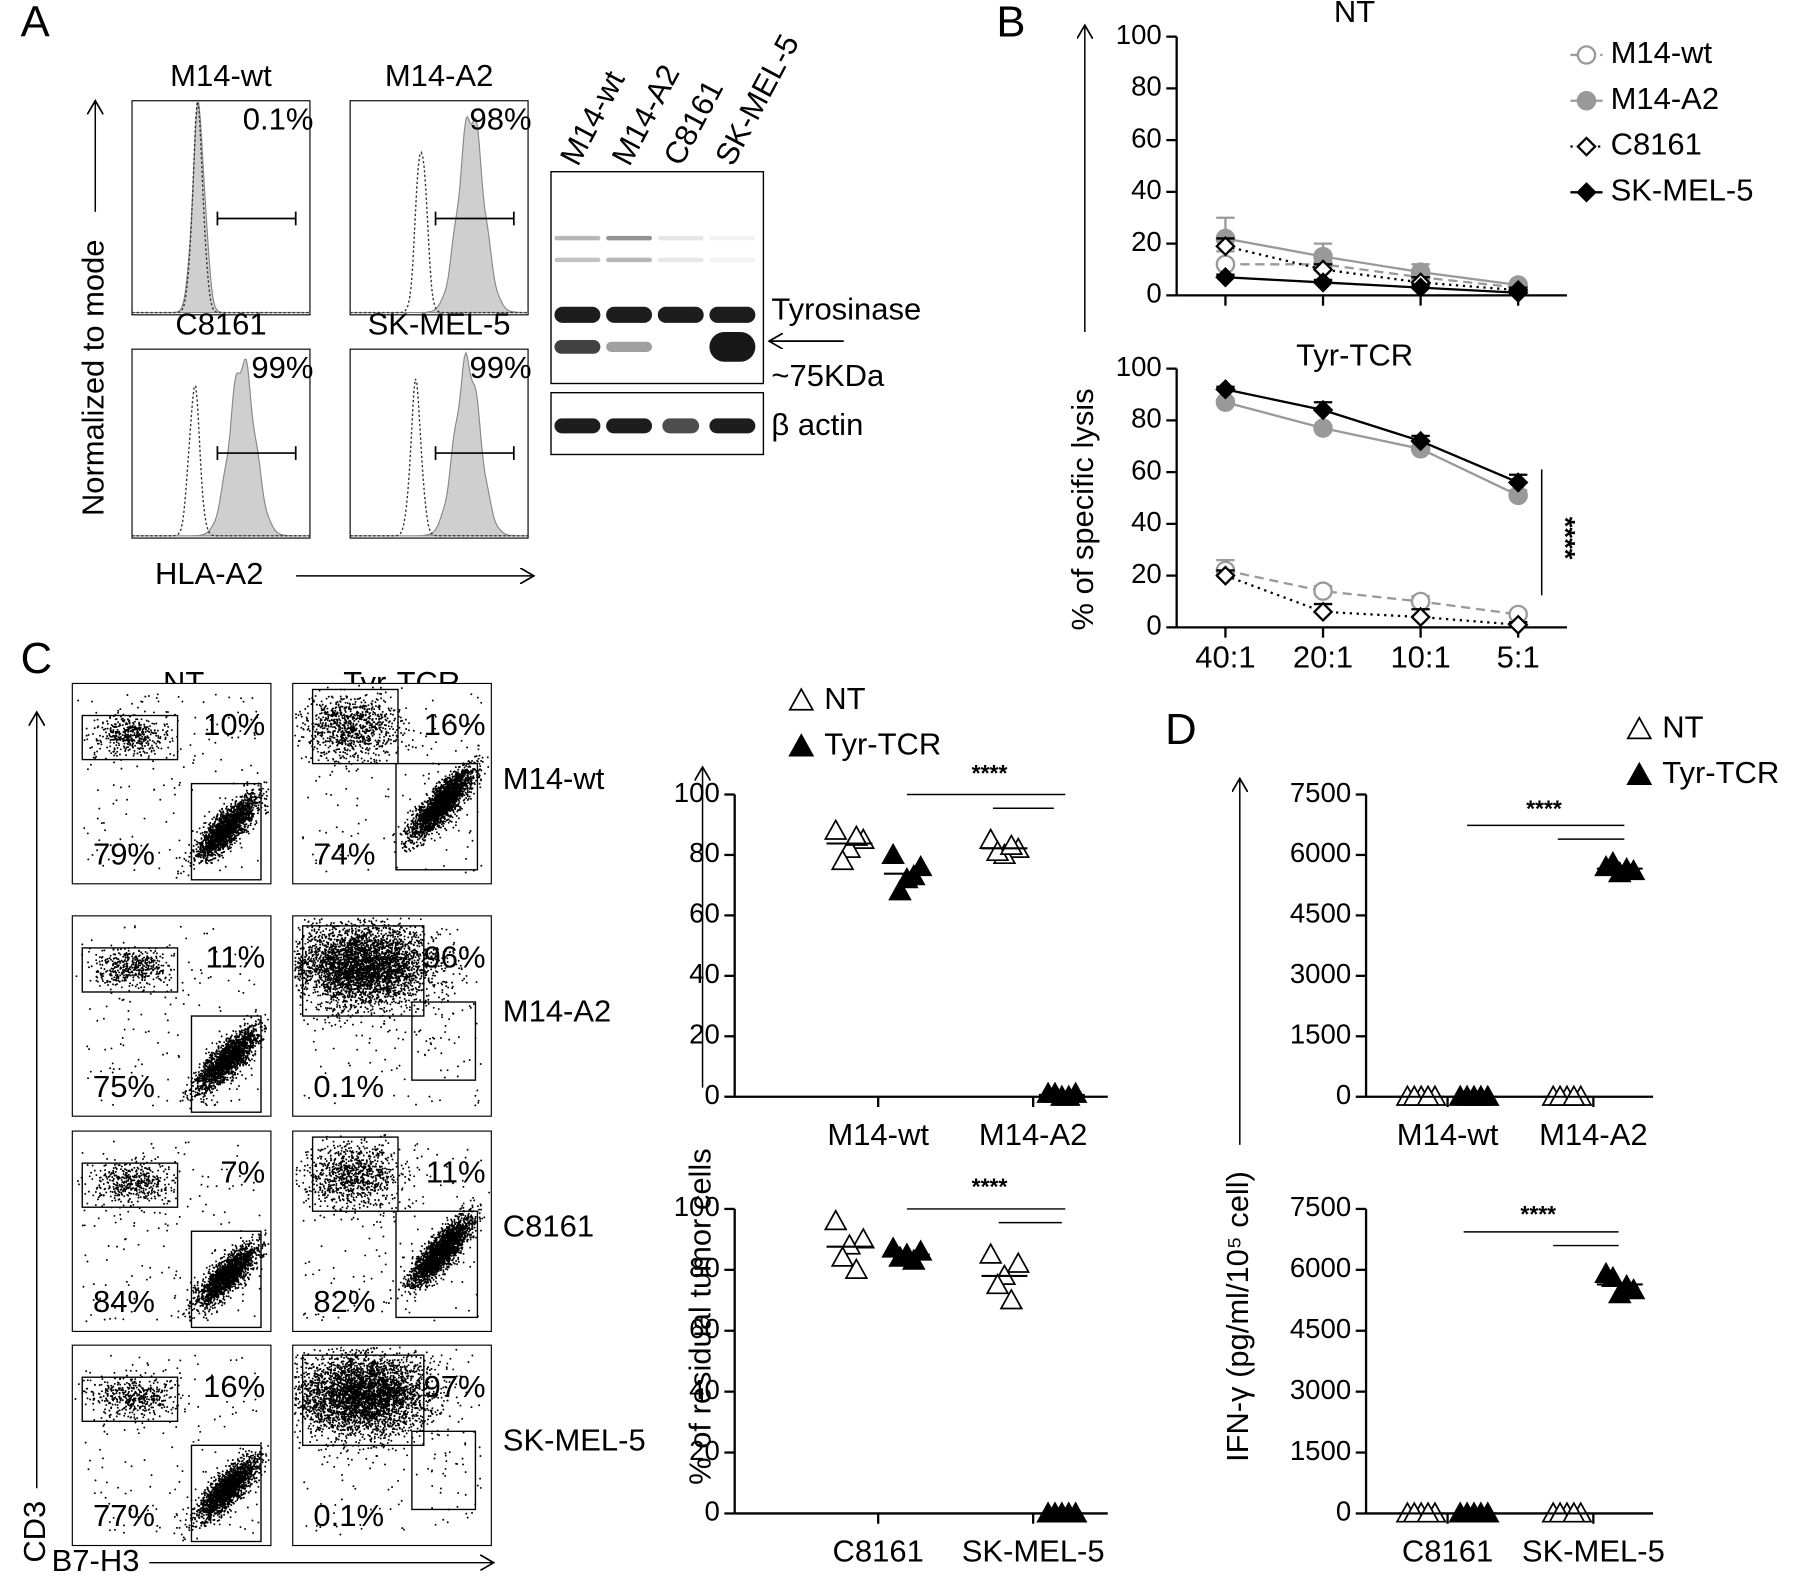 This screenshot has width=1800, height=1581. Describe the element at coordinates (96, 1560) in the screenshot. I see `x-axis-label: B7-H3` at that location.